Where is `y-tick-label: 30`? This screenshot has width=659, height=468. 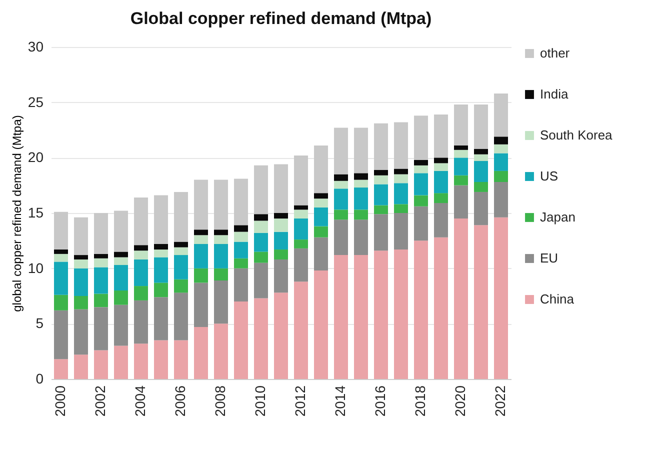
y-tick-label: 30 is located at coordinates (36, 46).